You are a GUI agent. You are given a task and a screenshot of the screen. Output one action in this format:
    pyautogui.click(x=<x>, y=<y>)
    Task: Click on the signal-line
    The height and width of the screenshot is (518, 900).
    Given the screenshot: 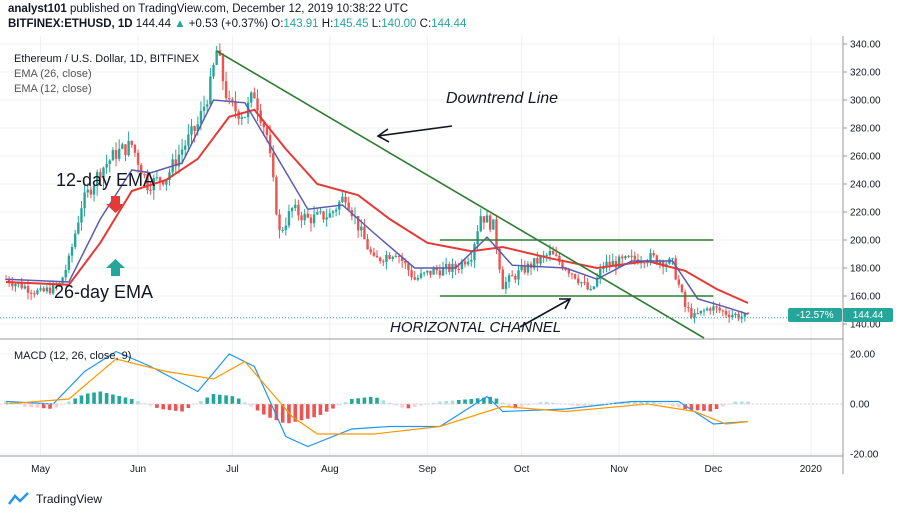 What is the action you would take?
    pyautogui.click(x=377, y=396)
    